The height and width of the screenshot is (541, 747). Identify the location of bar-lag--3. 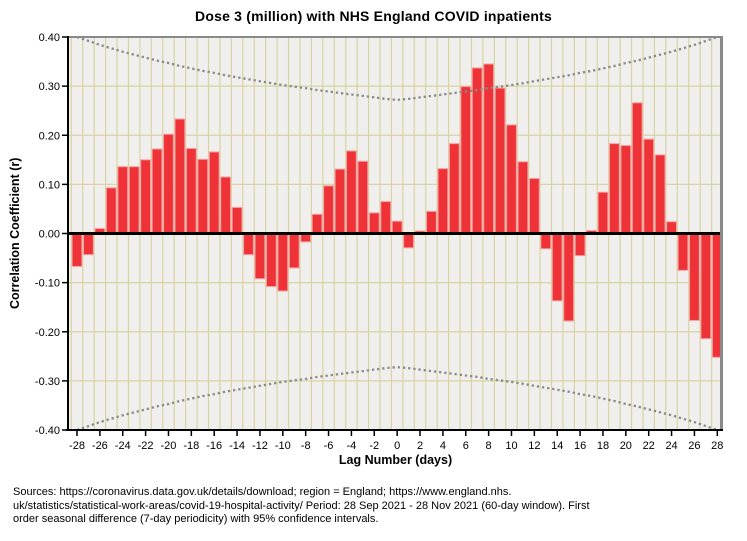
(363, 197).